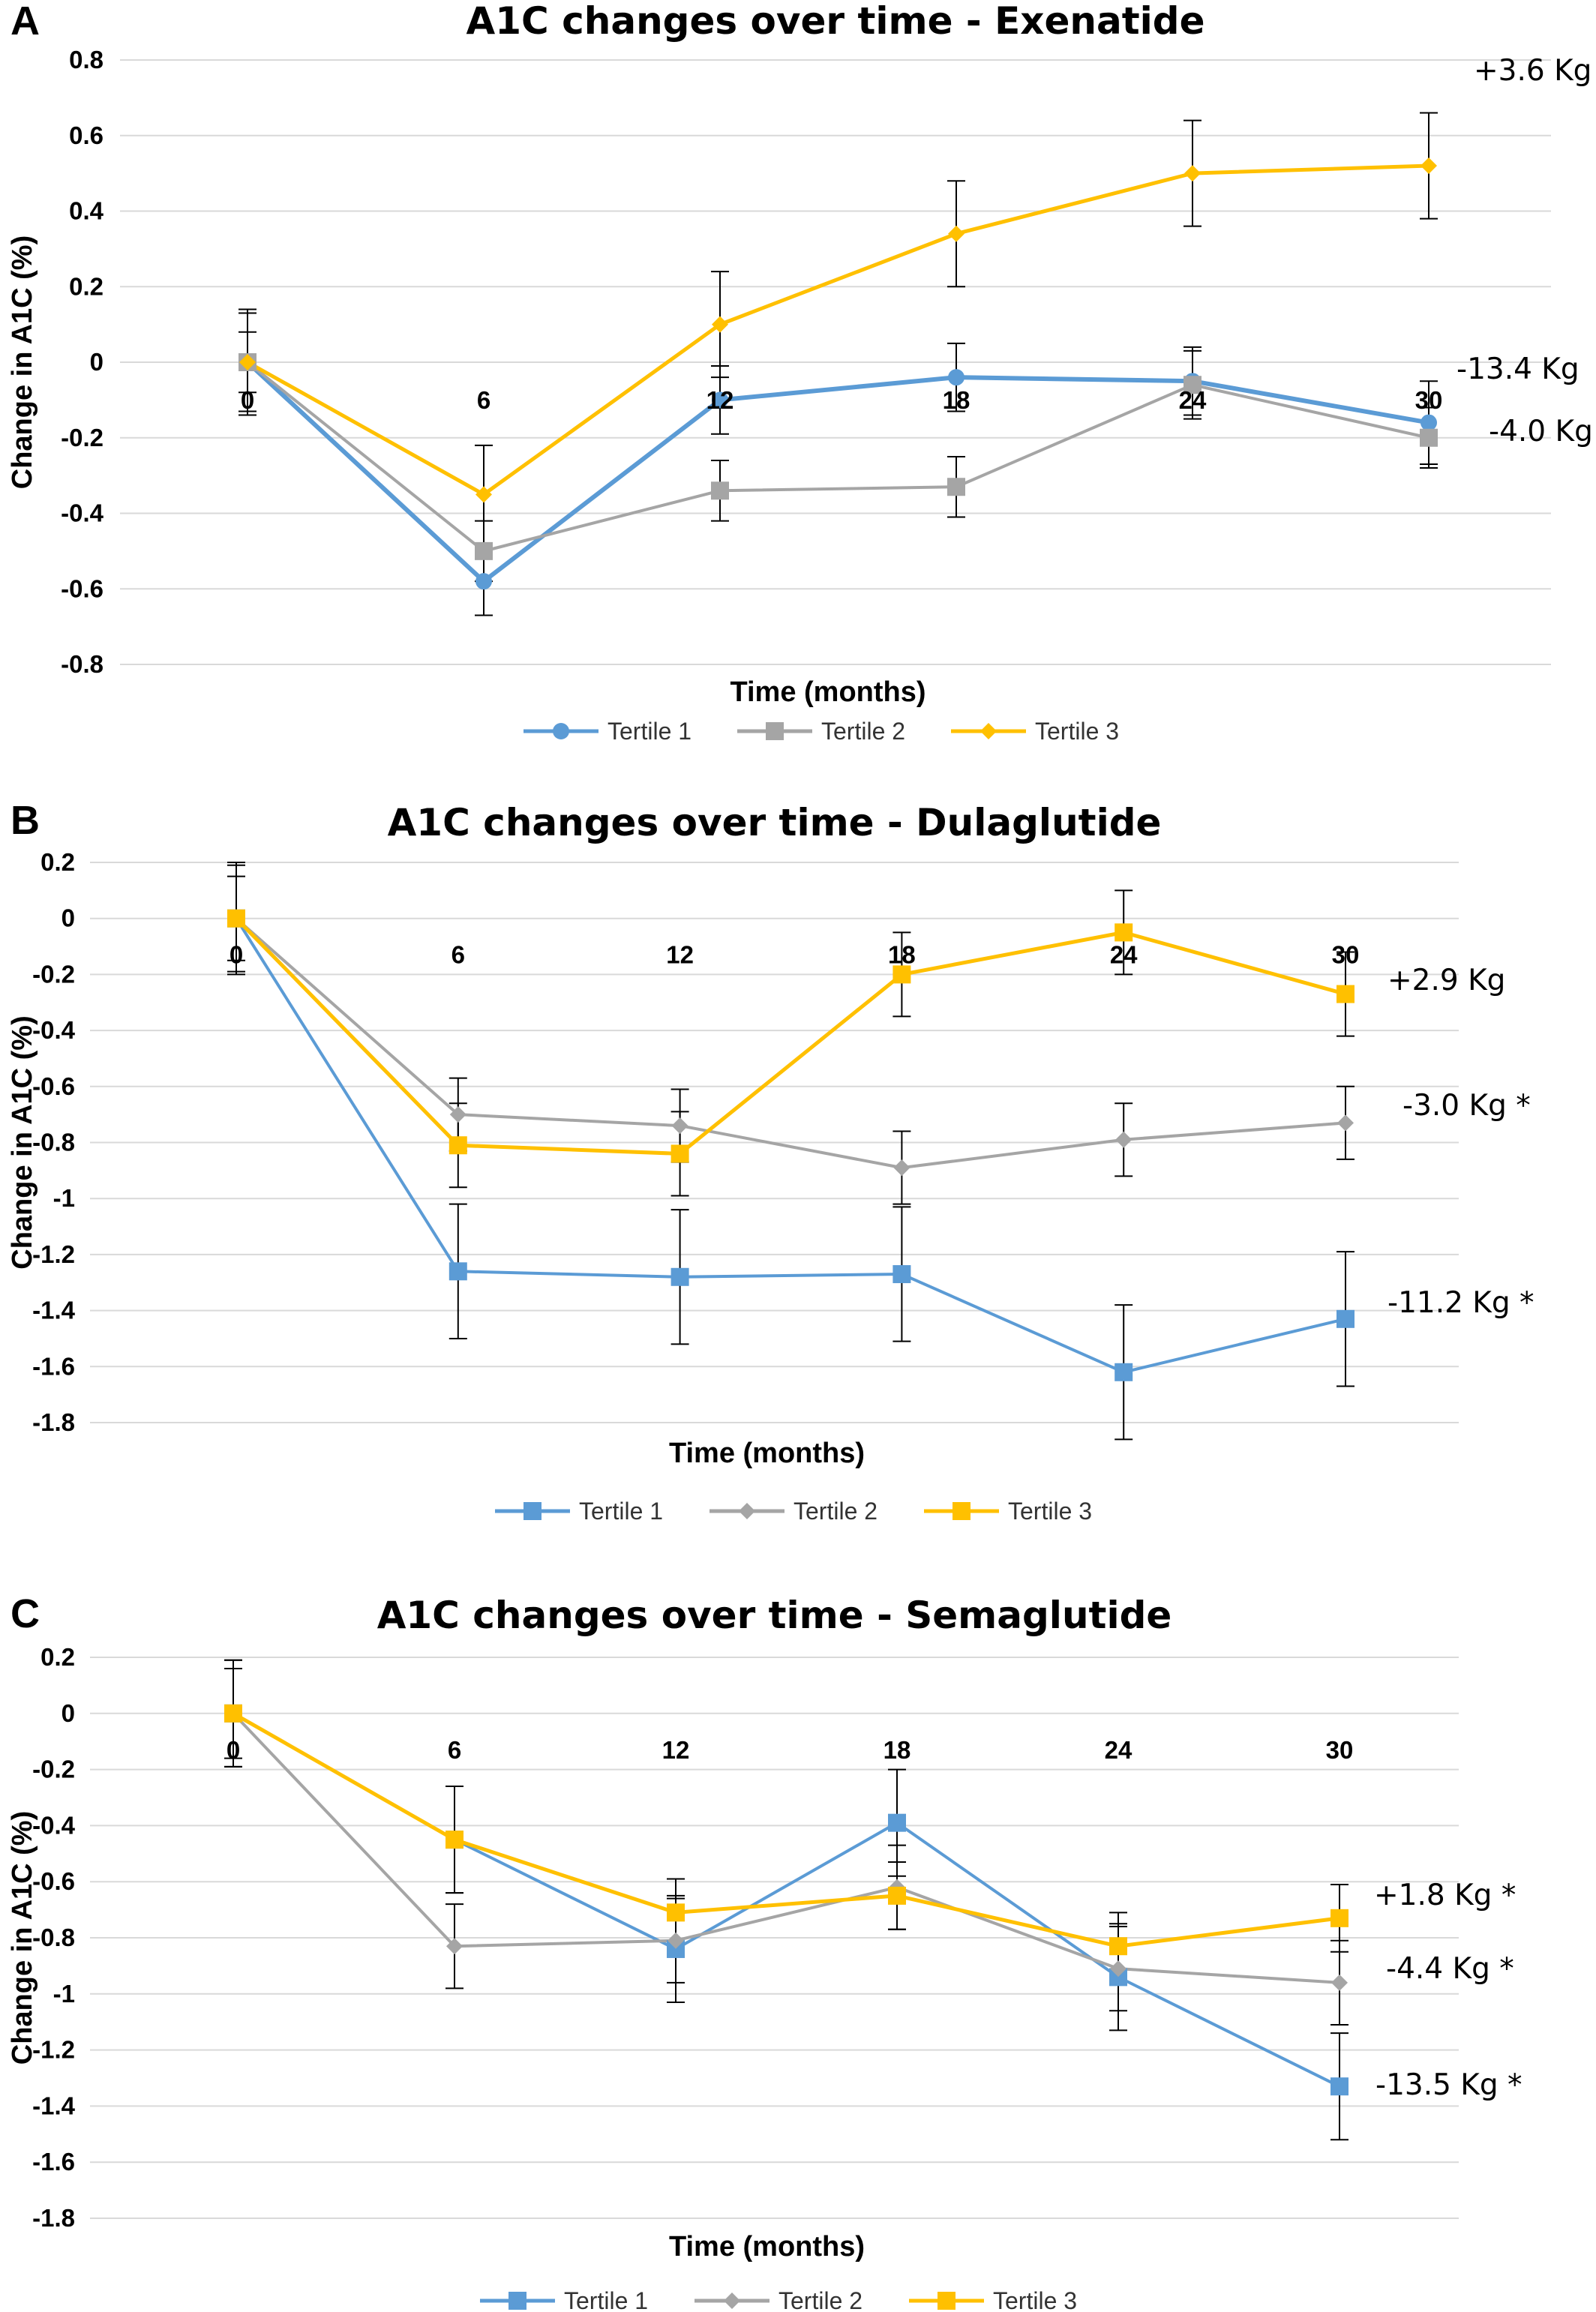 Image resolution: width=1596 pixels, height=2312 pixels. What do you see at coordinates (1118, 1750) in the screenshot?
I see `x-tick-label: 24` at bounding box center [1118, 1750].